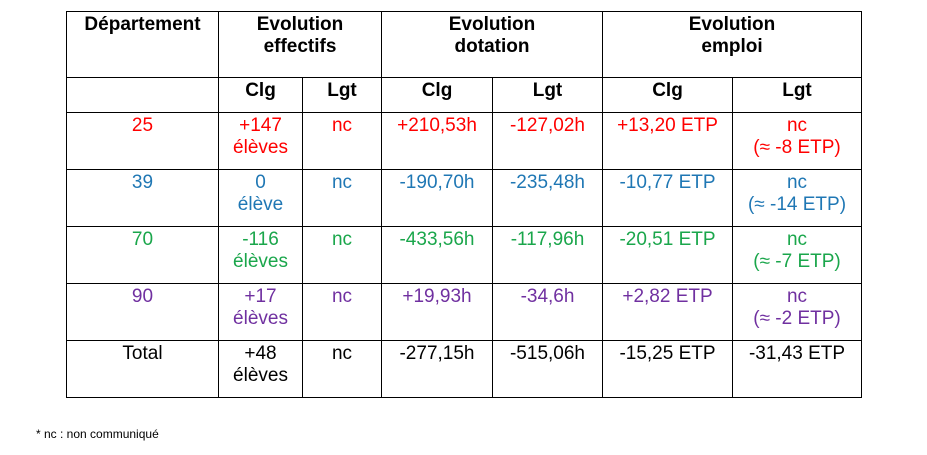 This screenshot has height=455, width=927. What do you see at coordinates (437, 255) in the screenshot?
I see `cell-dotation-clg: -433,56h` at bounding box center [437, 255].